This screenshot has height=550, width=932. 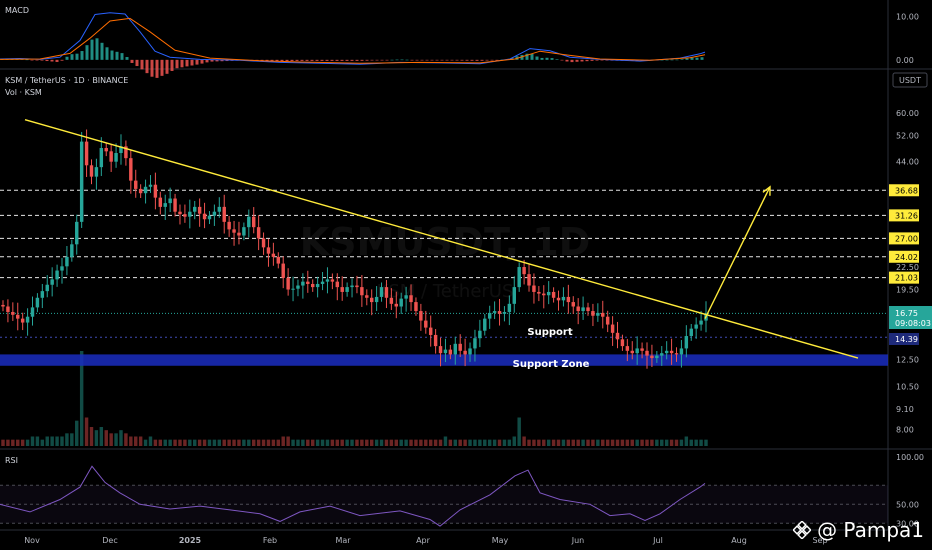 What do you see at coordinates (190, 540) in the screenshot?
I see `time-tick-label: 2025` at bounding box center [190, 540].